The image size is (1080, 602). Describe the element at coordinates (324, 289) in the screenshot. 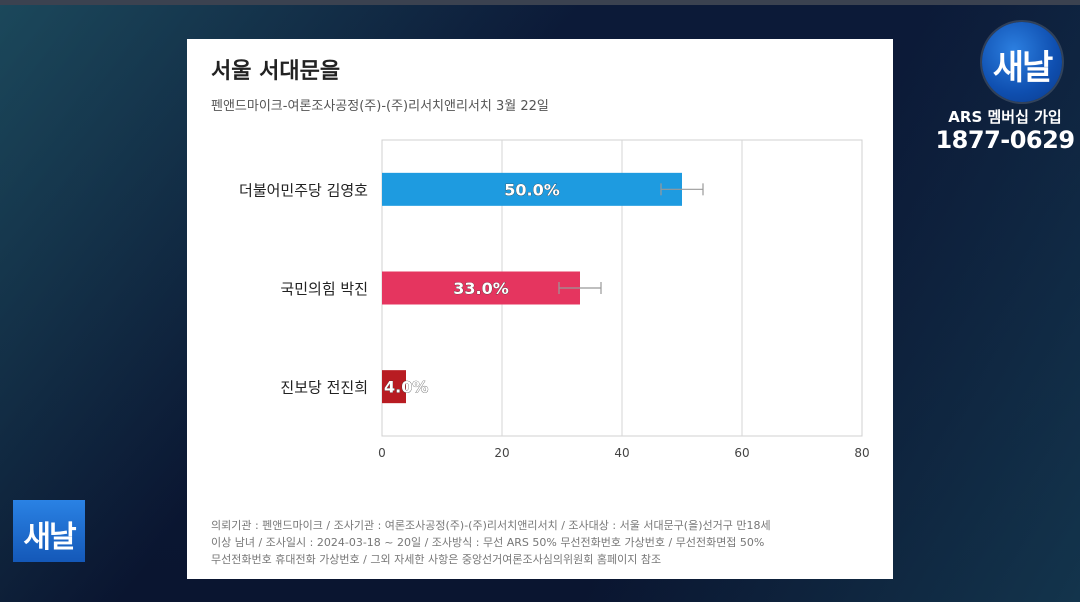

I see `category-label: 국민의힘 박진` at that location.